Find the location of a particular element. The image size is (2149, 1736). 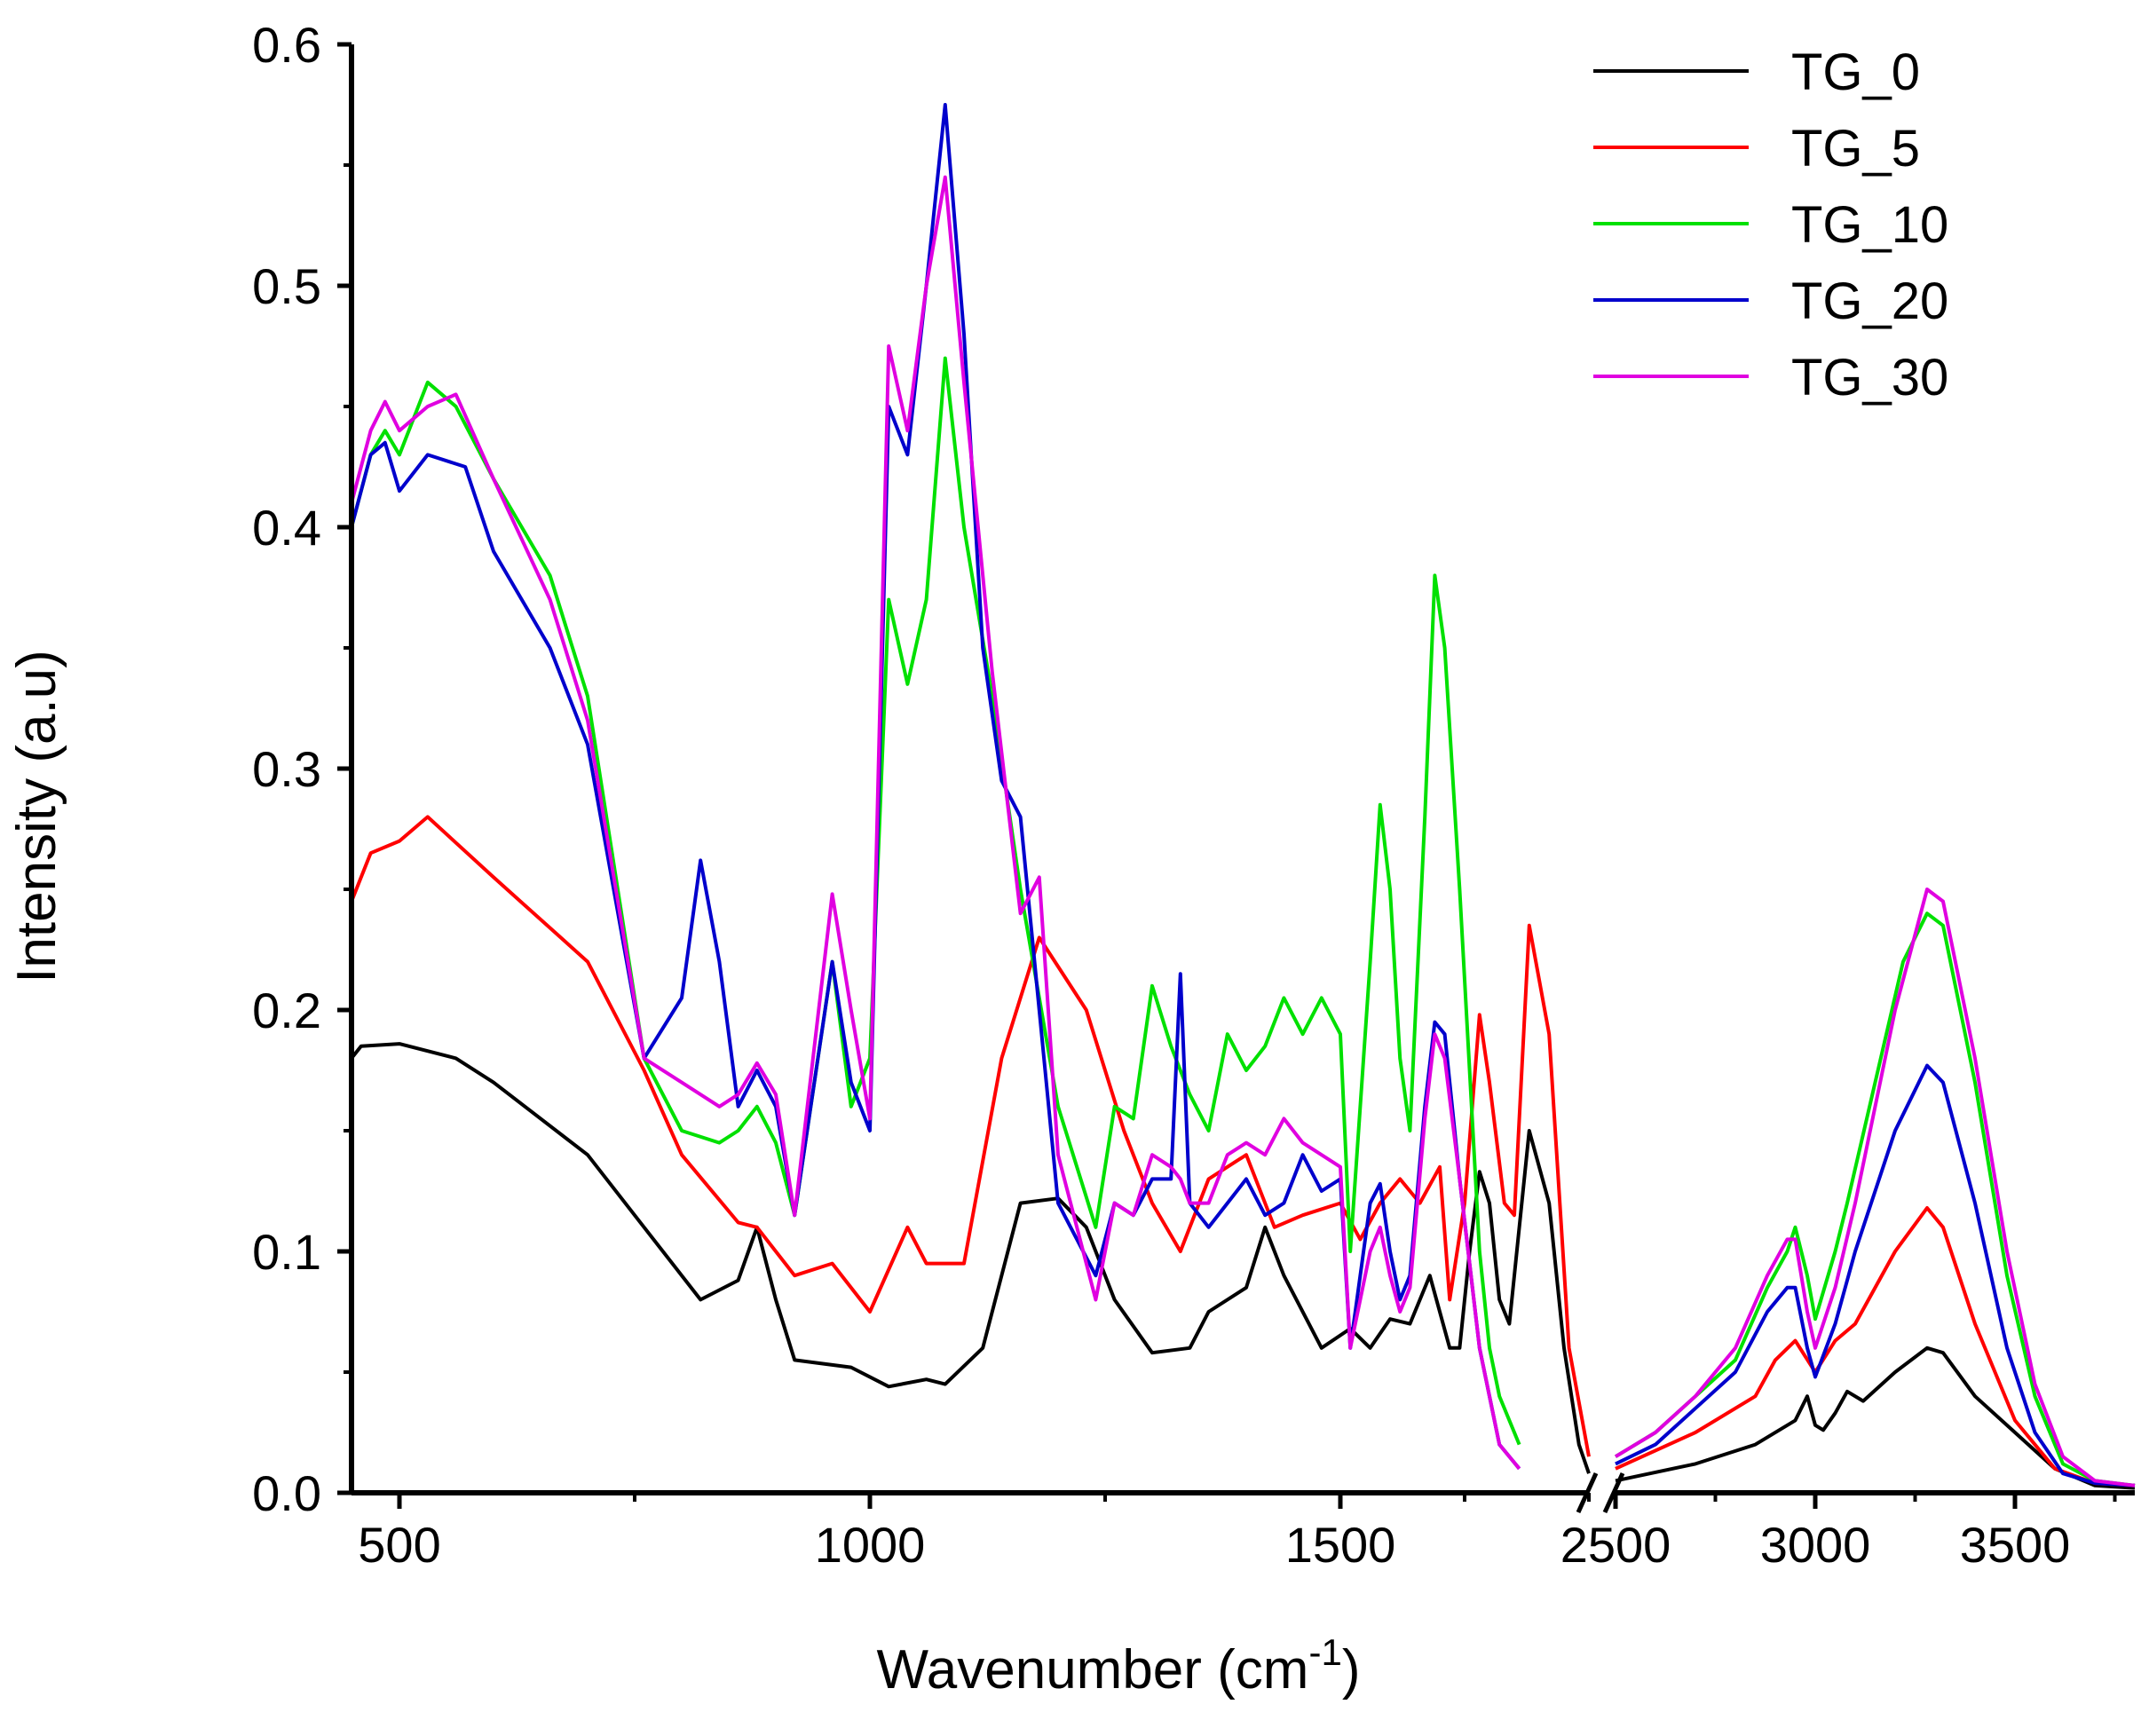

y-tick-label: 0.4 is located at coordinates (286, 528).